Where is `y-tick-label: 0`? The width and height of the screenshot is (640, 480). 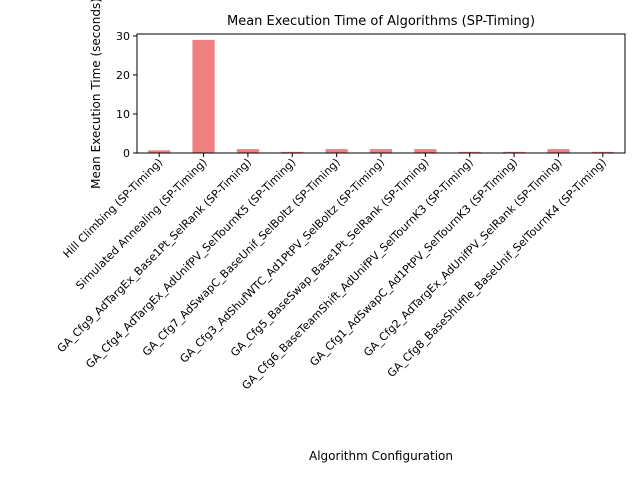 y-tick-label: 0 is located at coordinates (126, 153).